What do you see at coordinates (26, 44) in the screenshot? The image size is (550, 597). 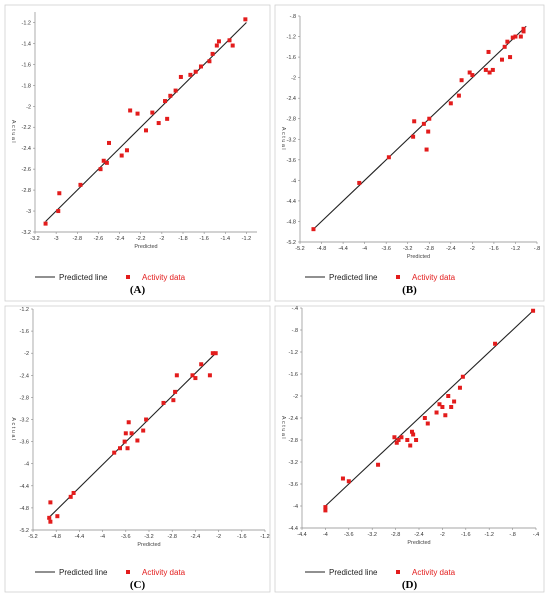 I see `y-tick-label: -1.4` at bounding box center [26, 44].